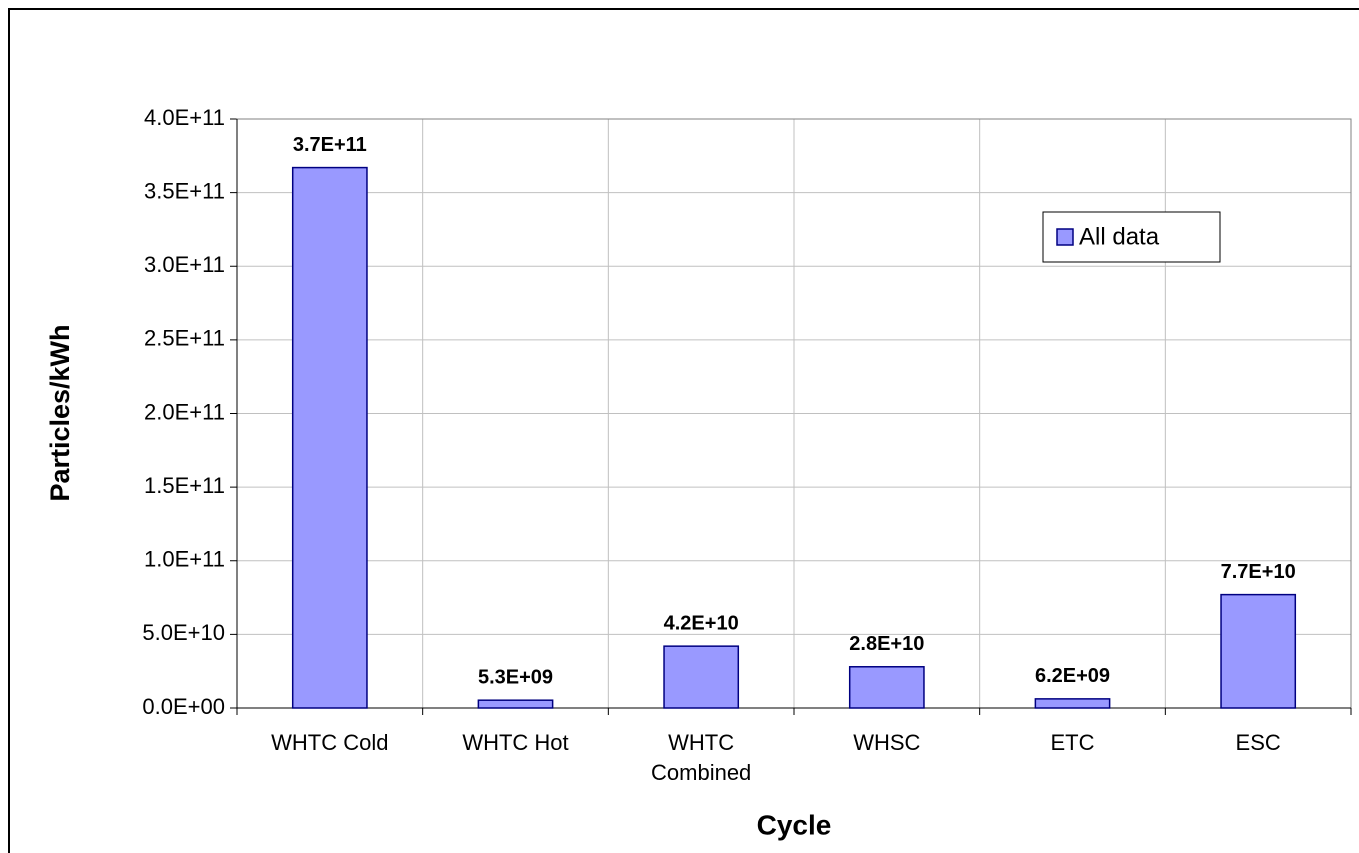 The image size is (1359, 853). I want to click on y-tick-label: 1.5E+11, so click(184, 485).